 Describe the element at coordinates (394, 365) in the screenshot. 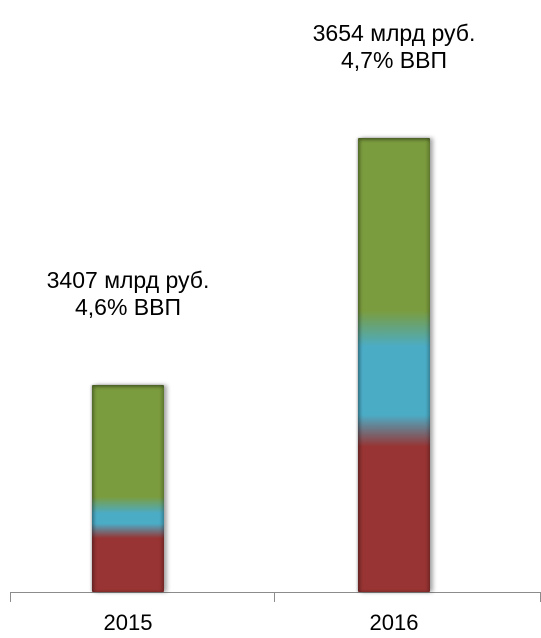

I see `bar-2016` at that location.